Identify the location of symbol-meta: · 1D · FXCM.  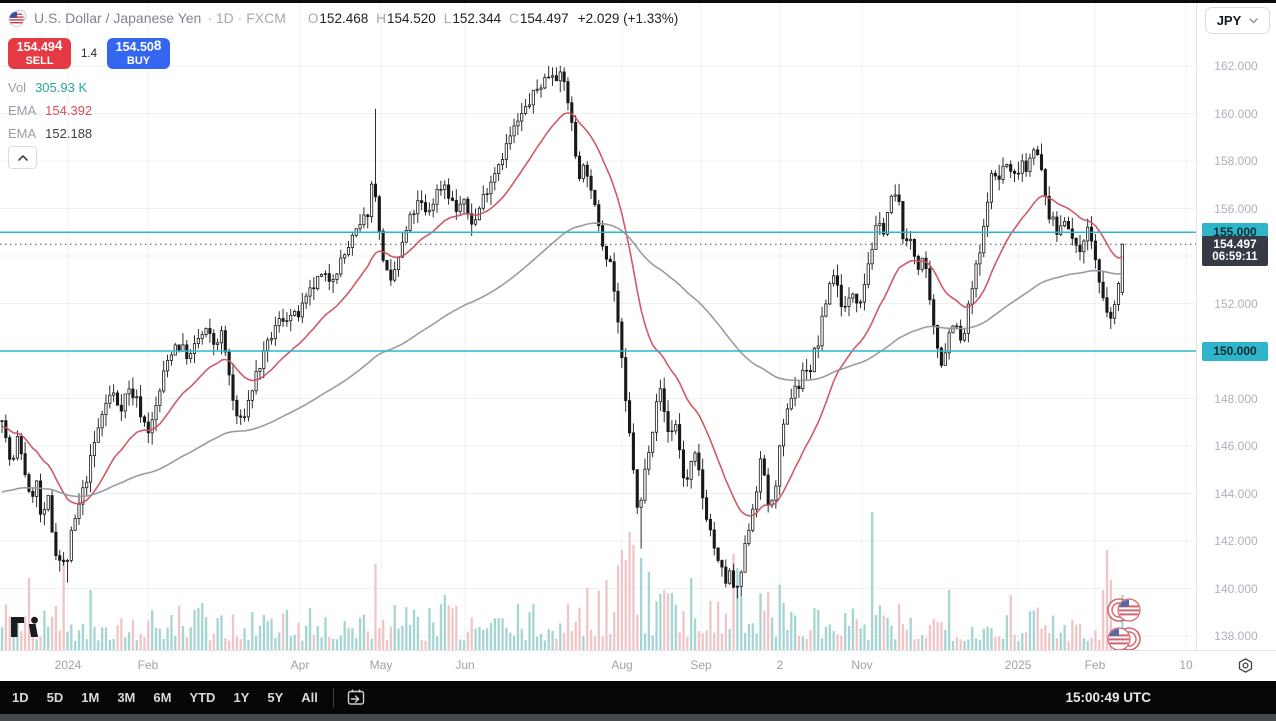
(246, 18).